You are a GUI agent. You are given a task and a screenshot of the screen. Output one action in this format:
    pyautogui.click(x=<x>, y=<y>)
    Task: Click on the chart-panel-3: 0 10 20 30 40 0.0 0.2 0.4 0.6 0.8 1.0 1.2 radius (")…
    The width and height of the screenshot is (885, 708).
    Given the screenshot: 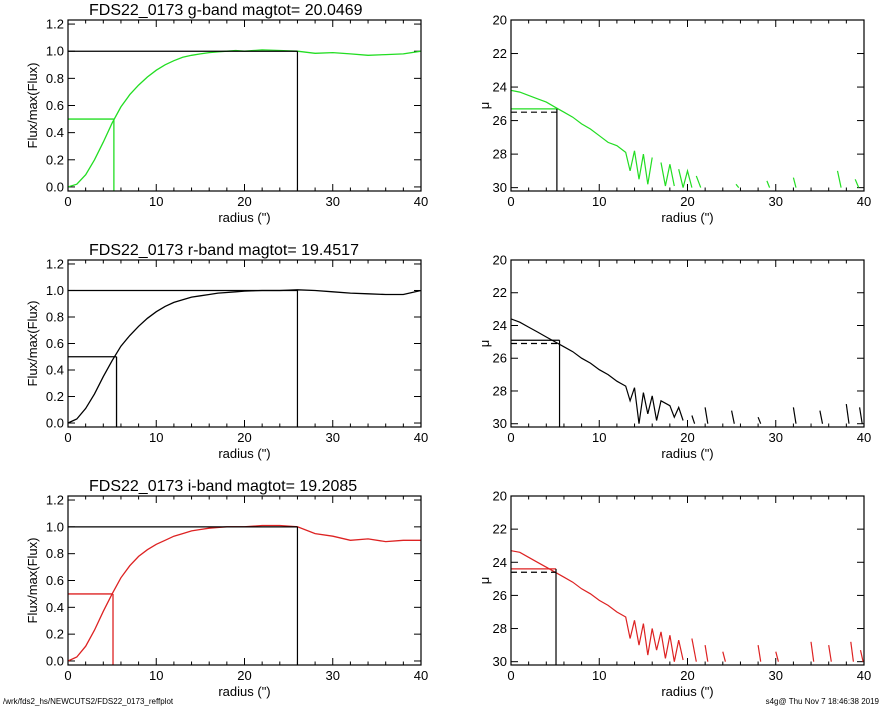 What is the action you would take?
    pyautogui.click(x=226, y=351)
    